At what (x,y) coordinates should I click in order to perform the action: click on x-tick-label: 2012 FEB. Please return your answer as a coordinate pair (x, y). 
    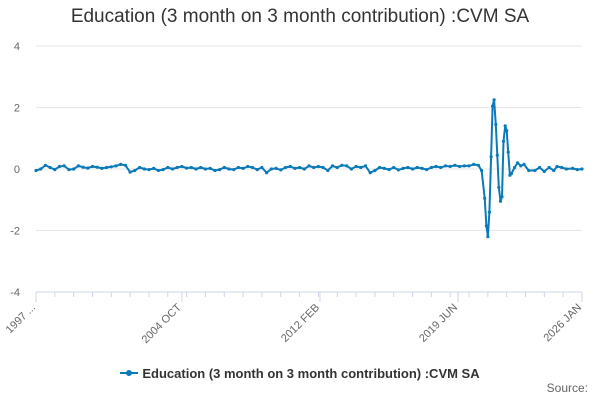
    Looking at the image, I should click on (300, 323).